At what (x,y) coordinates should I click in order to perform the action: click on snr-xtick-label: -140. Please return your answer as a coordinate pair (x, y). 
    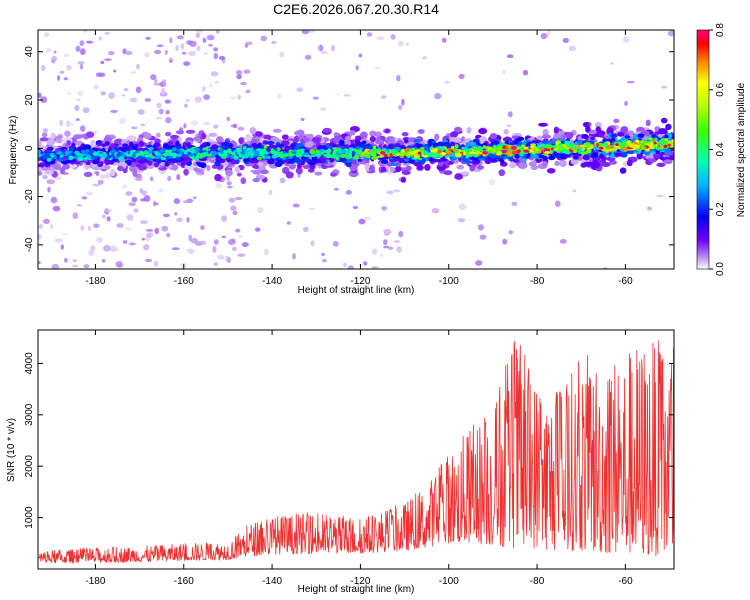
    Looking at the image, I should click on (272, 581).